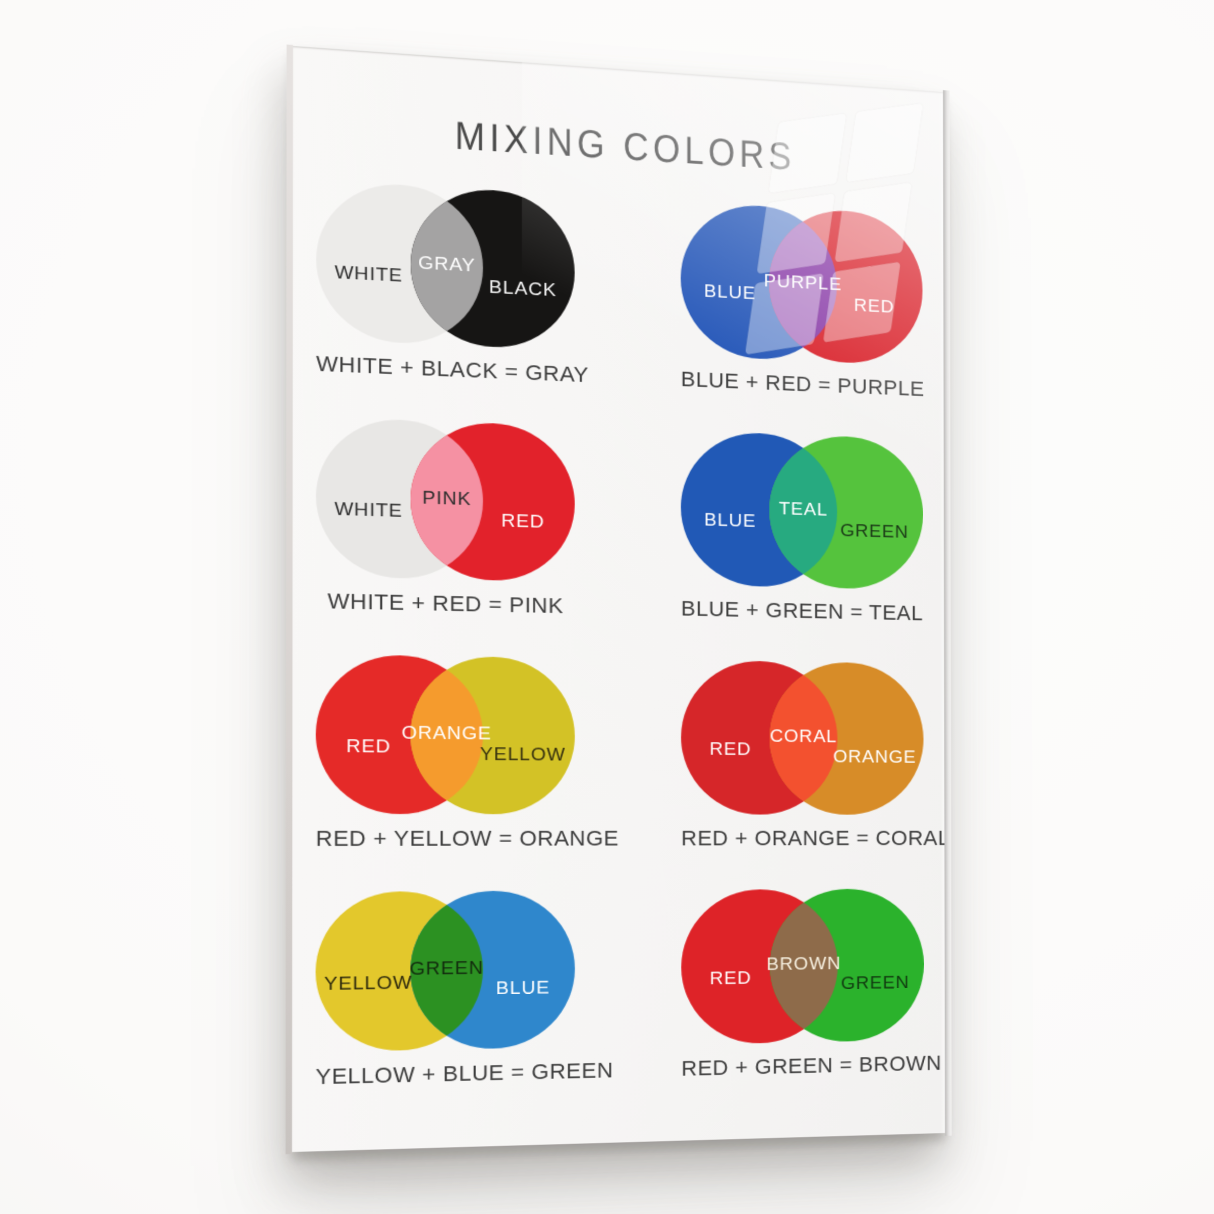 The height and width of the screenshot is (1214, 1214). What do you see at coordinates (802, 383) in the screenshot?
I see `mix-formula-caption: BLUE + RED = PURPLE` at bounding box center [802, 383].